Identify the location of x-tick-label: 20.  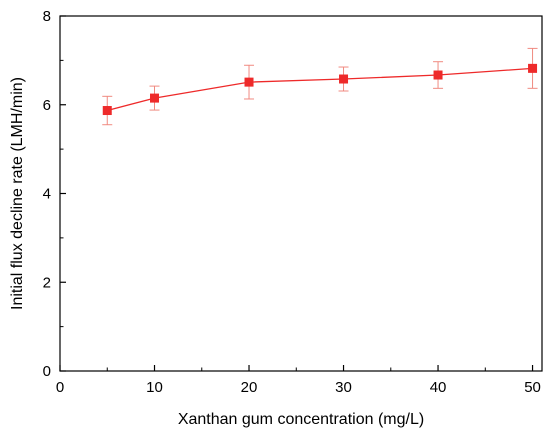
(249, 387).